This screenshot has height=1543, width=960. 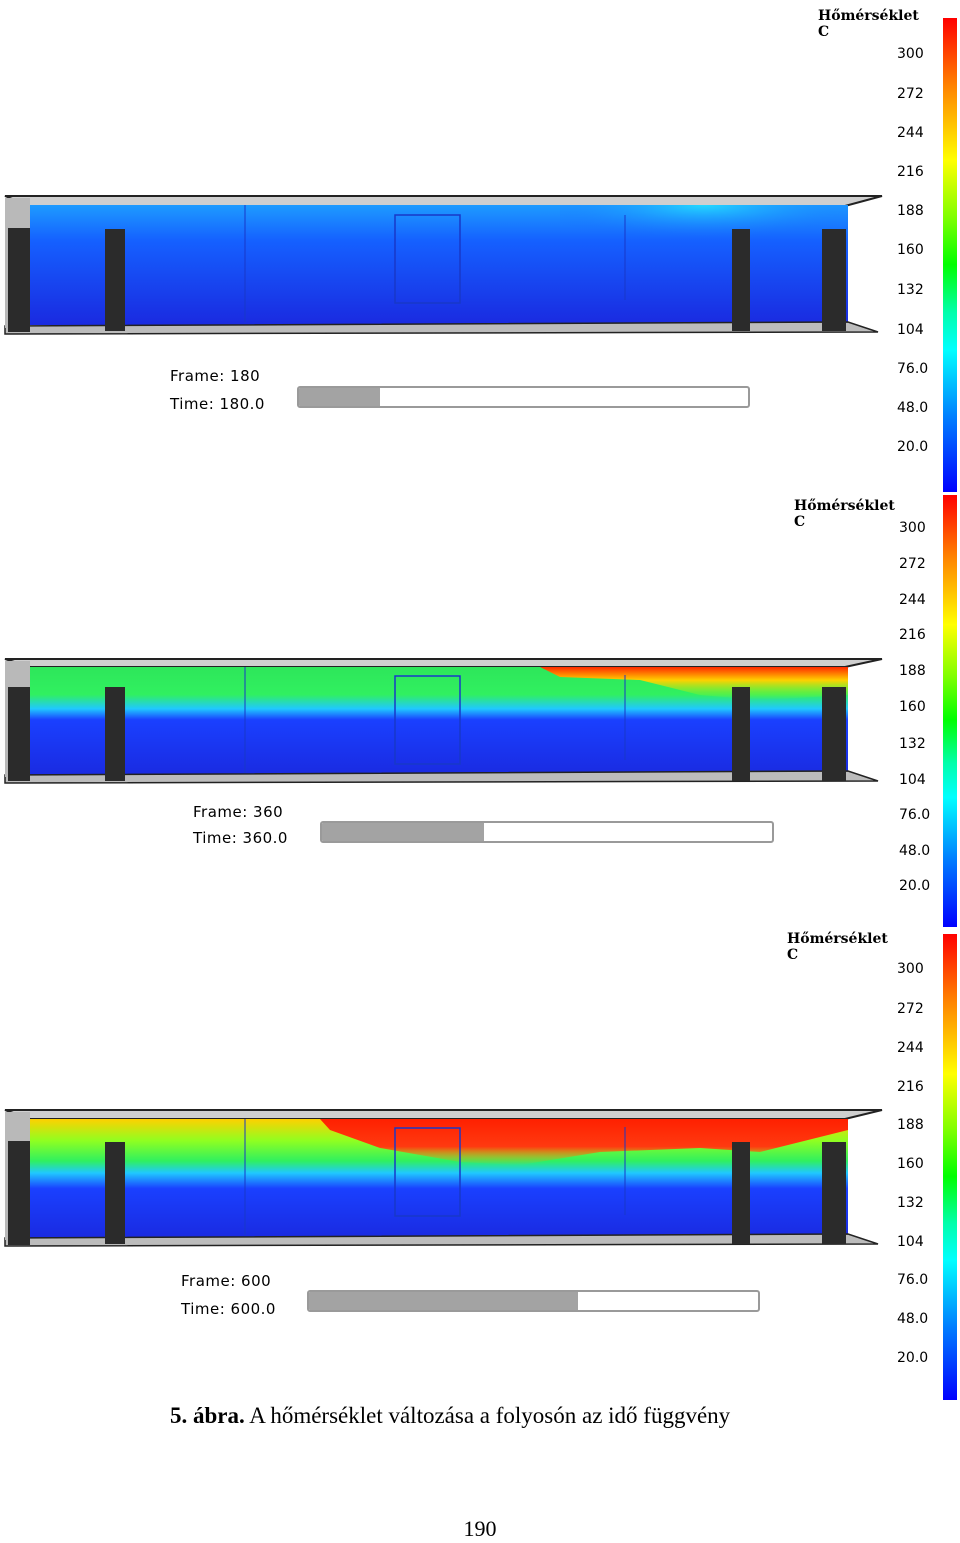 What do you see at coordinates (226, 1281) in the screenshot?
I see `frame-label: Frame: 600` at bounding box center [226, 1281].